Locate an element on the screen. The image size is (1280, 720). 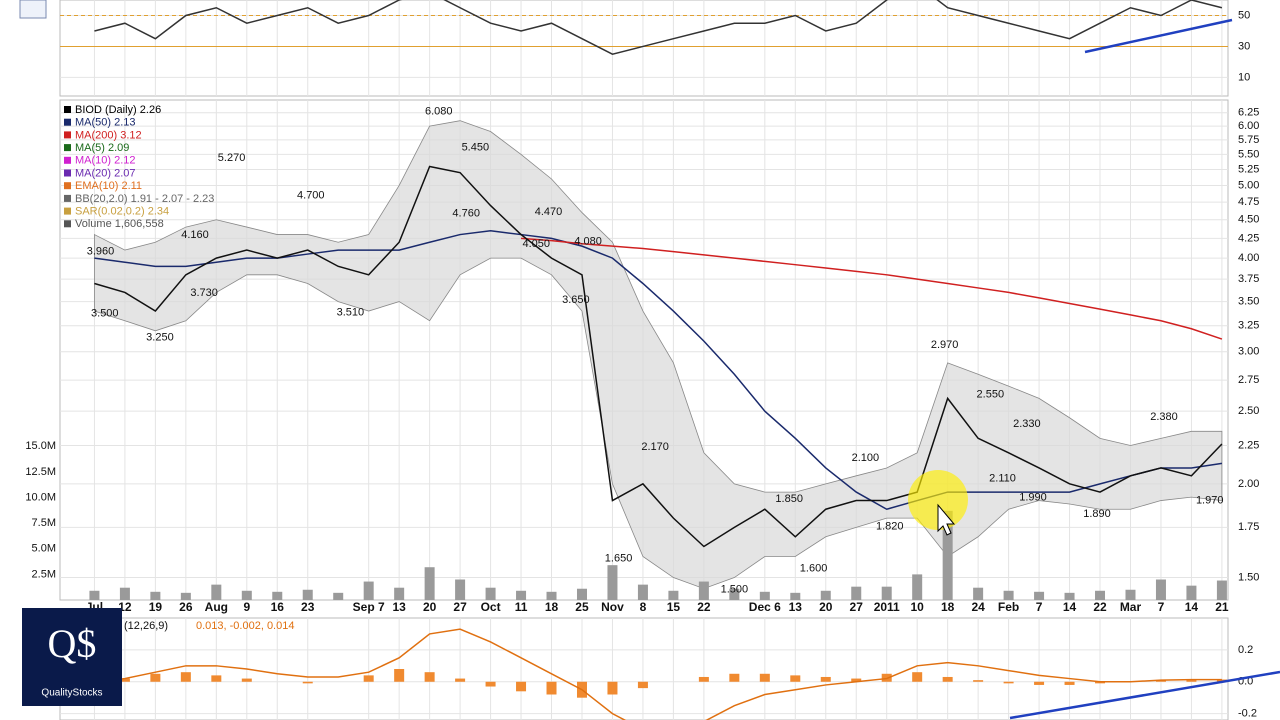
price-annotation: 2.550 is located at coordinates (991, 395).